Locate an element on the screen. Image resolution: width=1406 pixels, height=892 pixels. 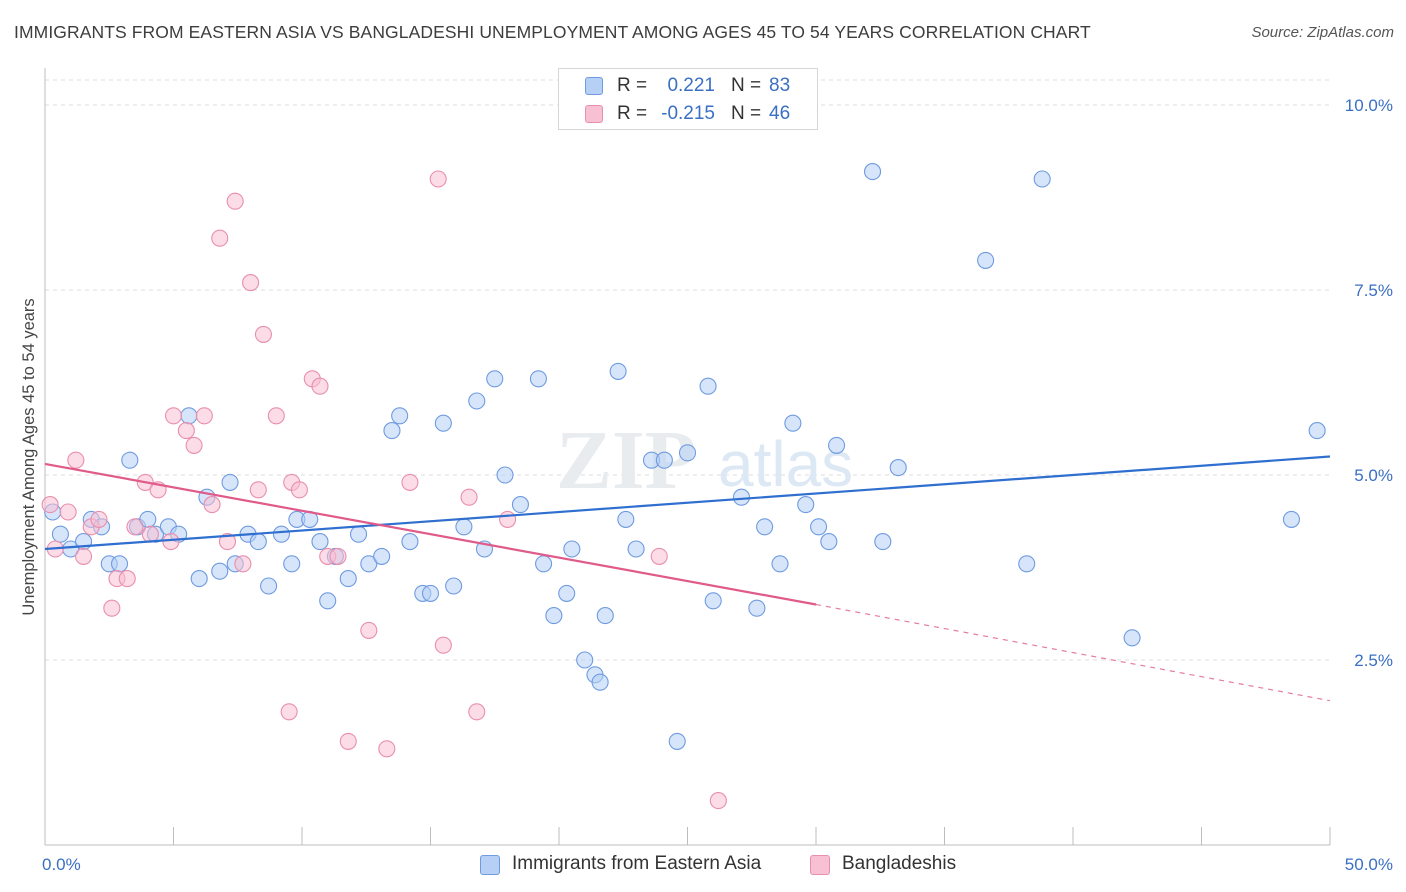
r-value: 0.221 is located at coordinates (691, 85).